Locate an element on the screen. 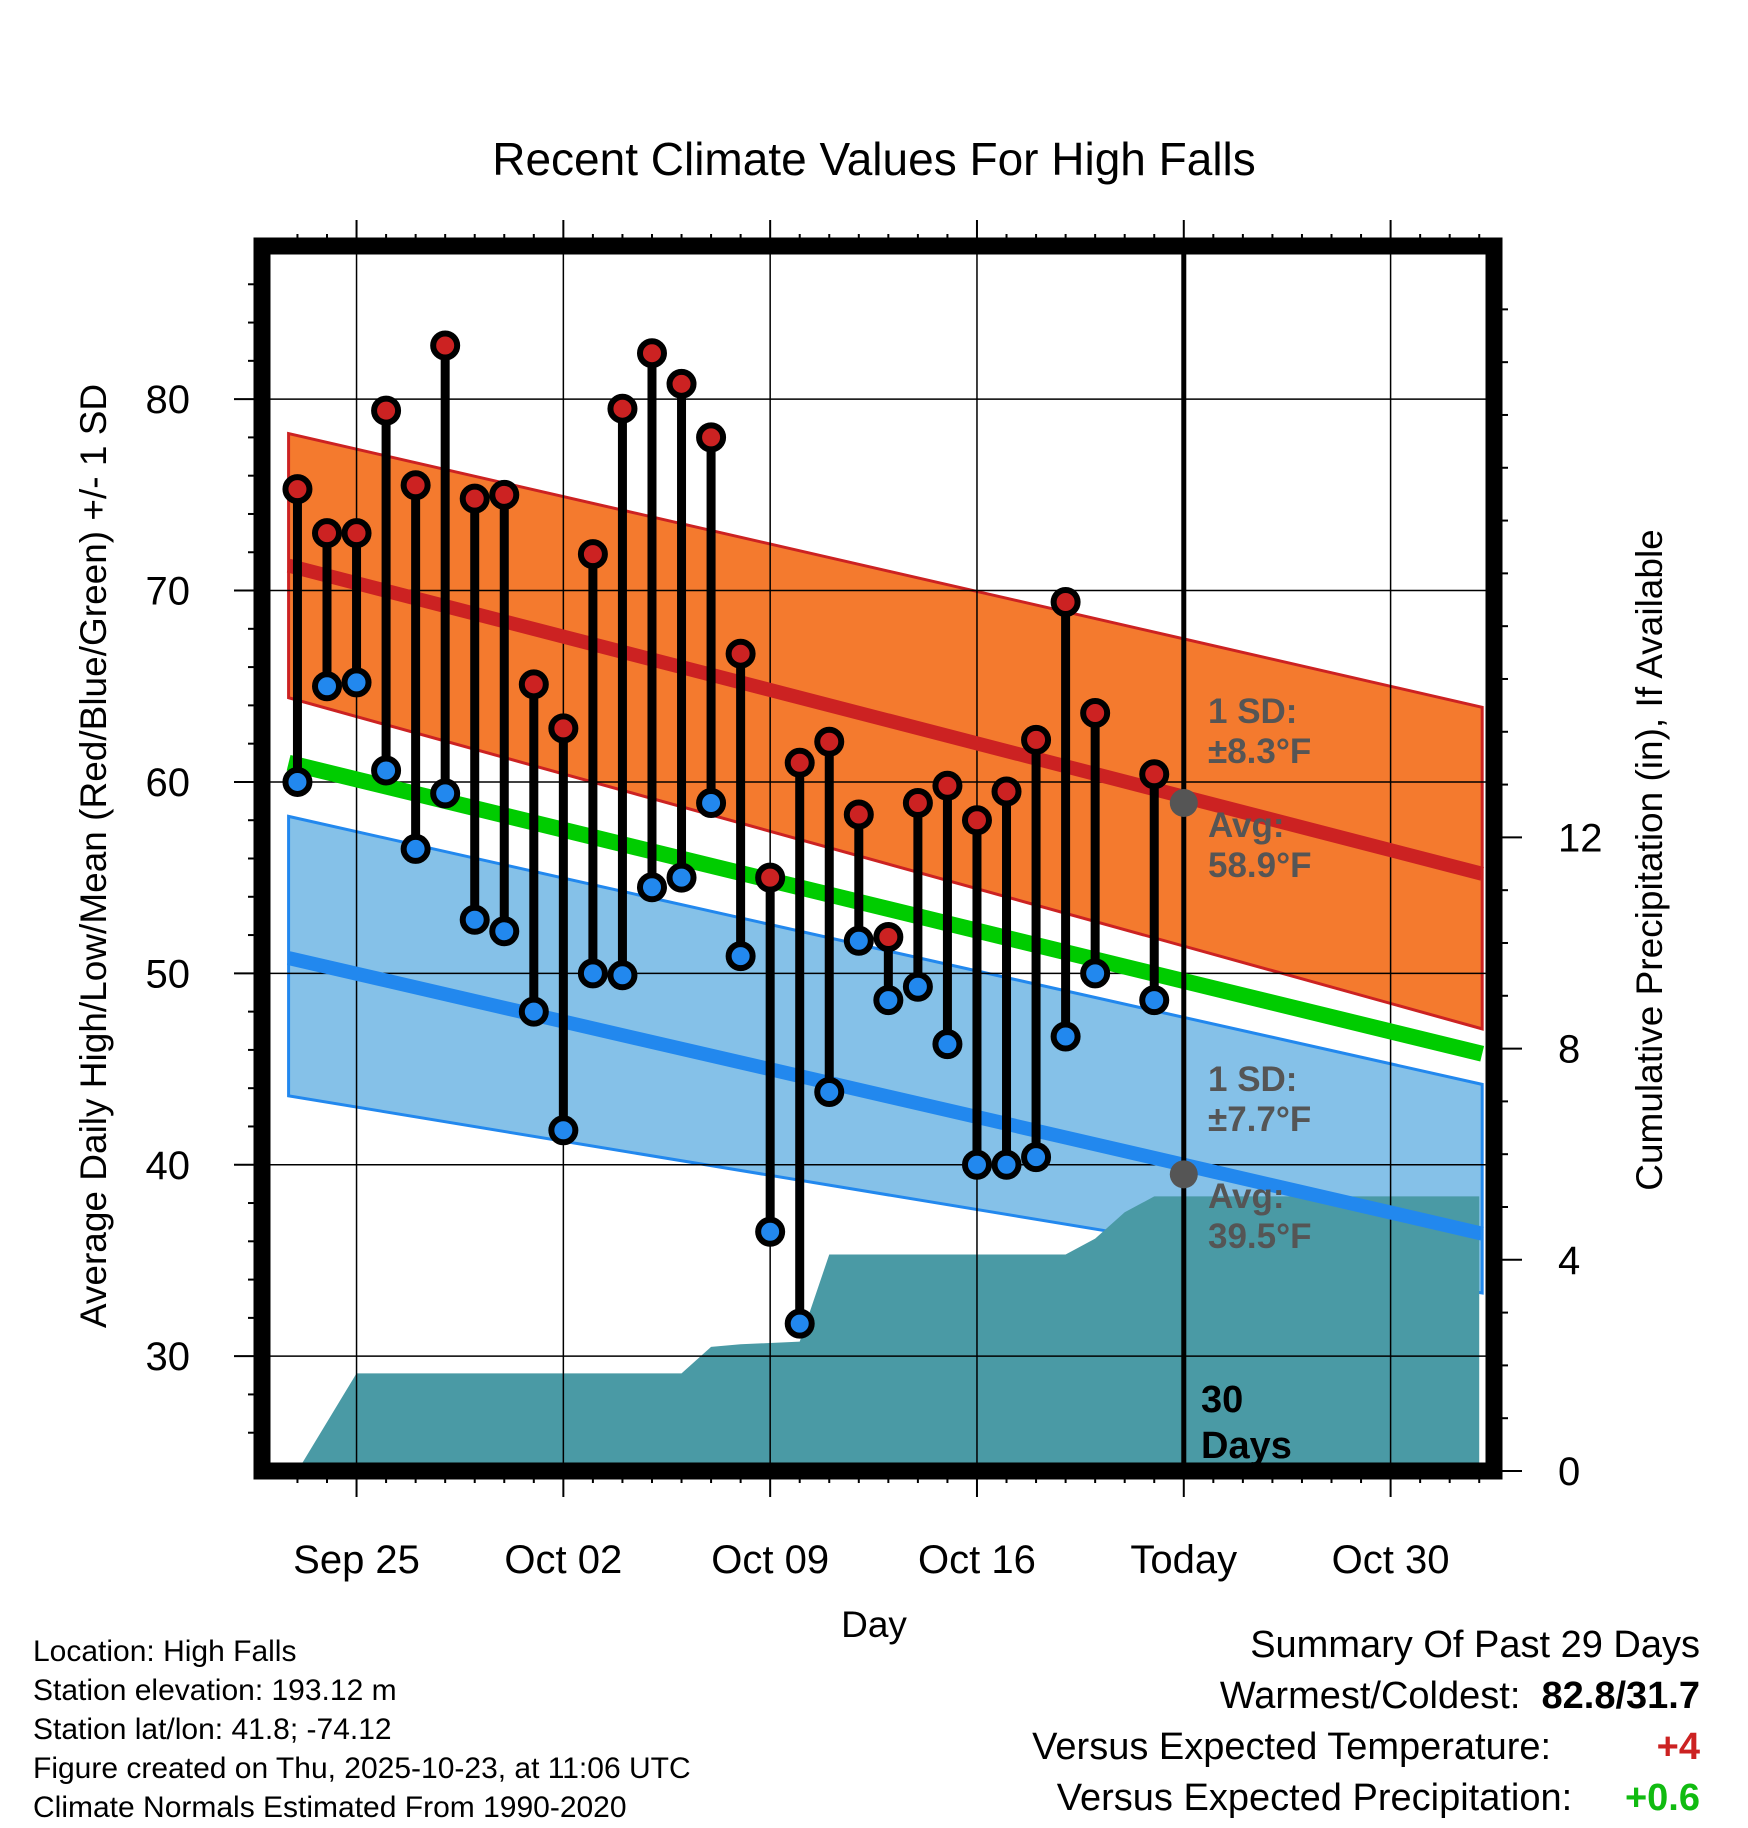  low-sd-label: 1 SD: is located at coordinates (1252, 1079).